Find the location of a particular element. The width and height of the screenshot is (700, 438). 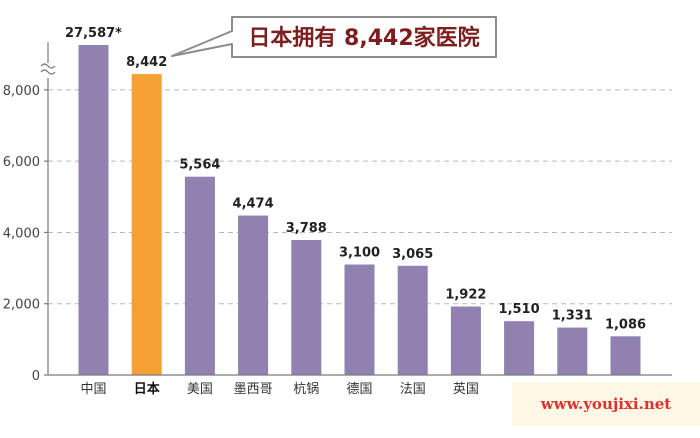

watermark: www.youjixi.net is located at coordinates (606, 404).